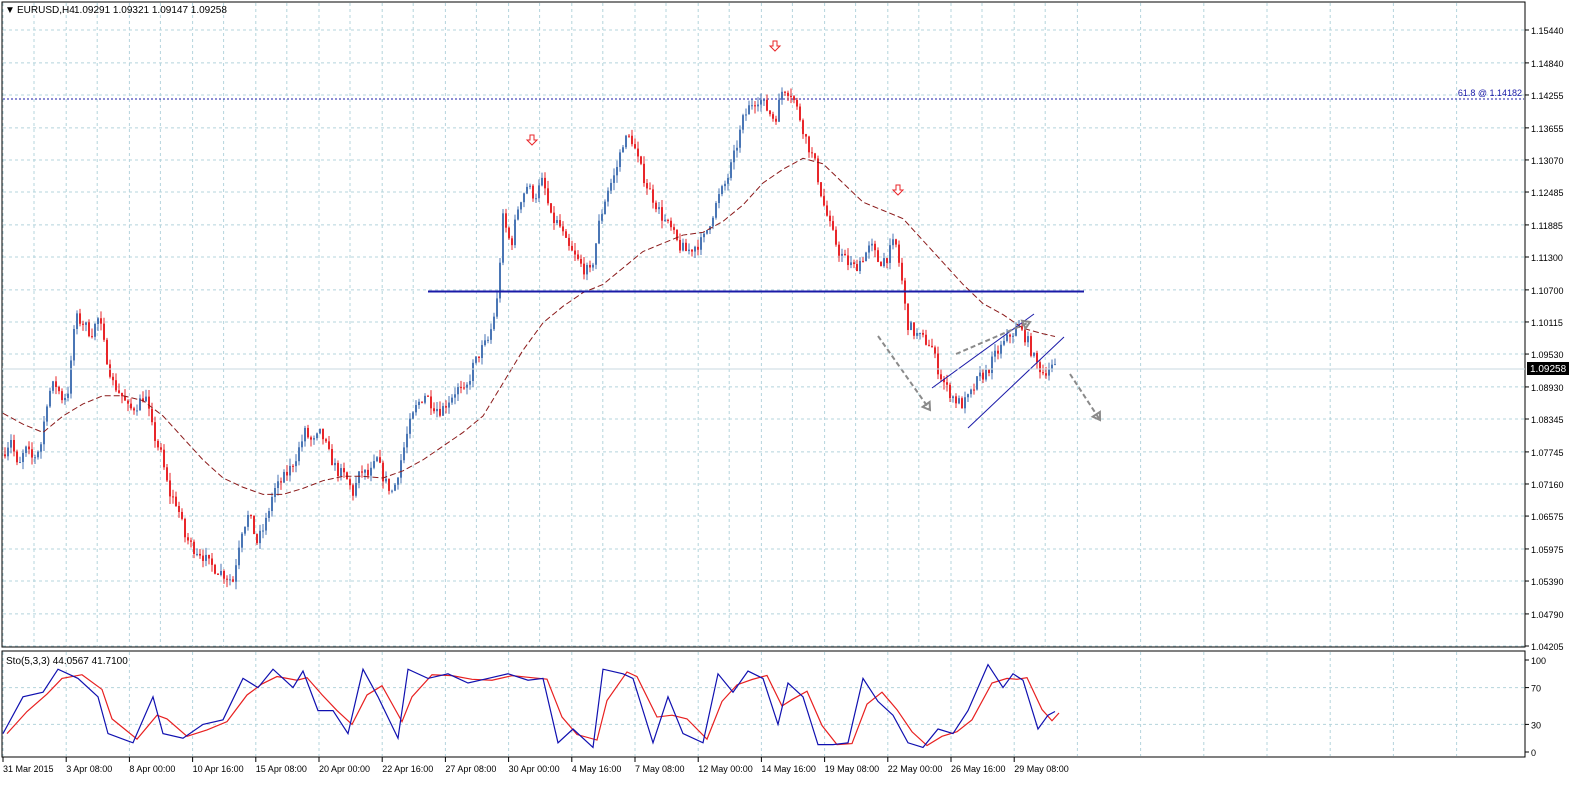 The image size is (1596, 795). Describe the element at coordinates (915, 769) in the screenshot. I see `time-tick-label: 22 May 00:00` at that location.